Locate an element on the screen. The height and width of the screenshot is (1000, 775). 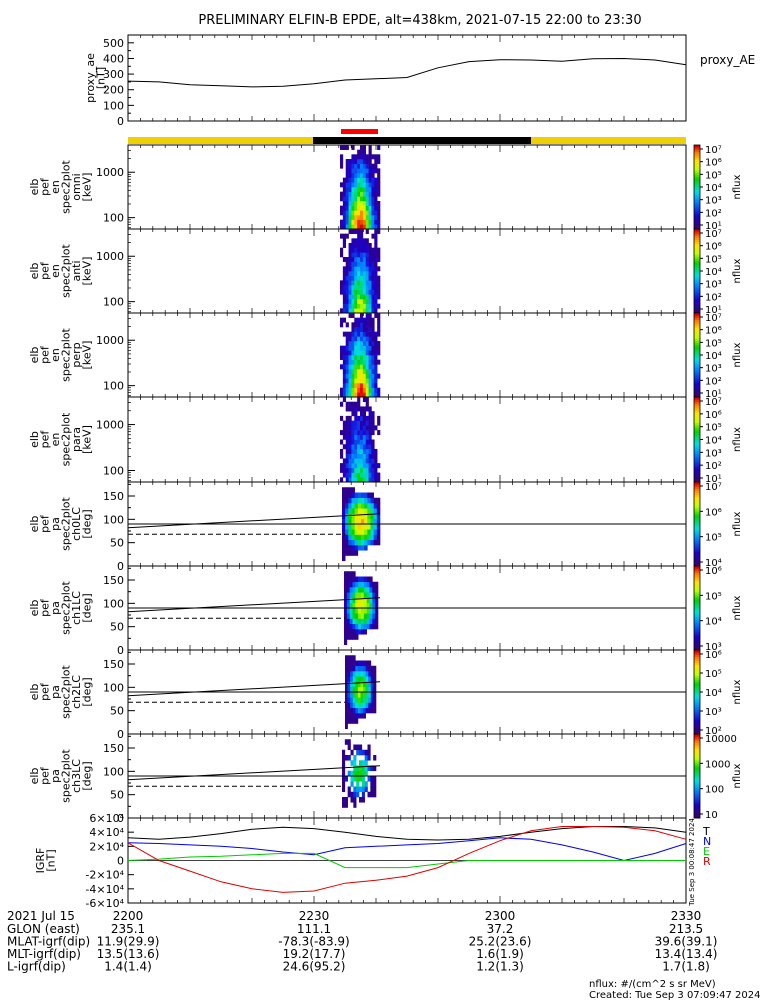
colorbar-tick-label: 10⁴ is located at coordinates (713, 622).